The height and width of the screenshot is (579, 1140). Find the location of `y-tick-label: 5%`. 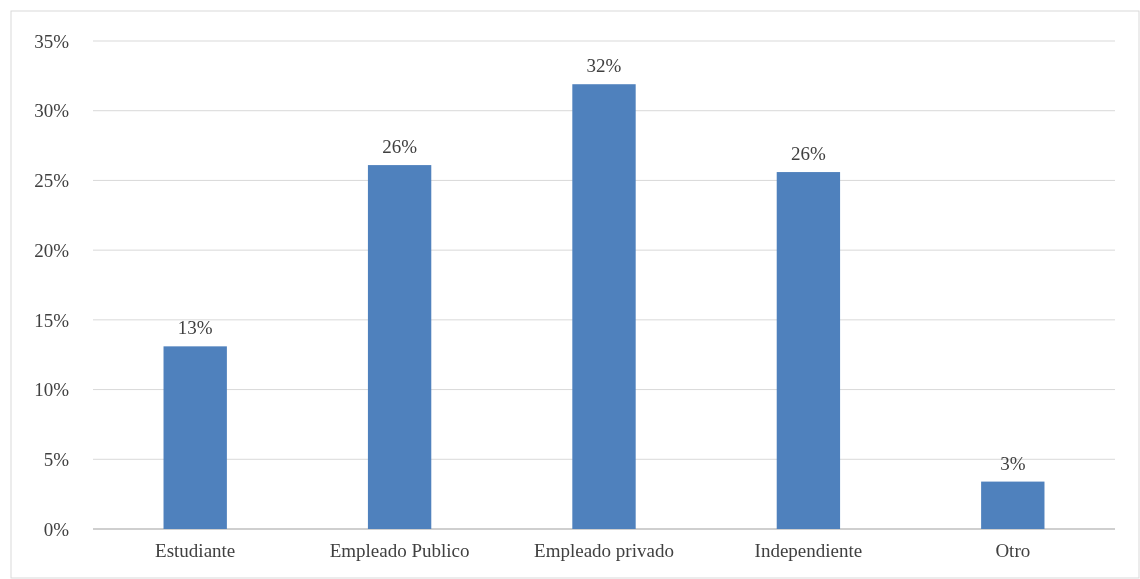

y-tick-label: 5% is located at coordinates (56, 459).